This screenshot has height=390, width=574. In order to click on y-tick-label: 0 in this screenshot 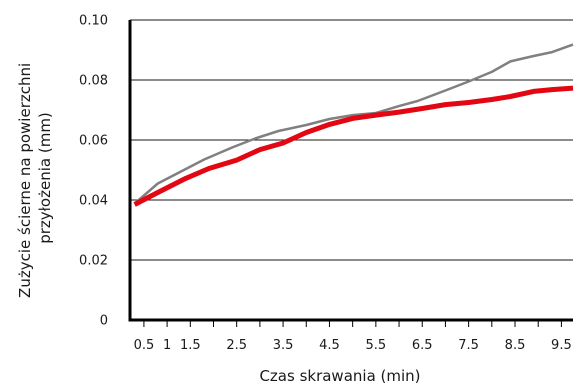, I will do `click(104, 321)`.